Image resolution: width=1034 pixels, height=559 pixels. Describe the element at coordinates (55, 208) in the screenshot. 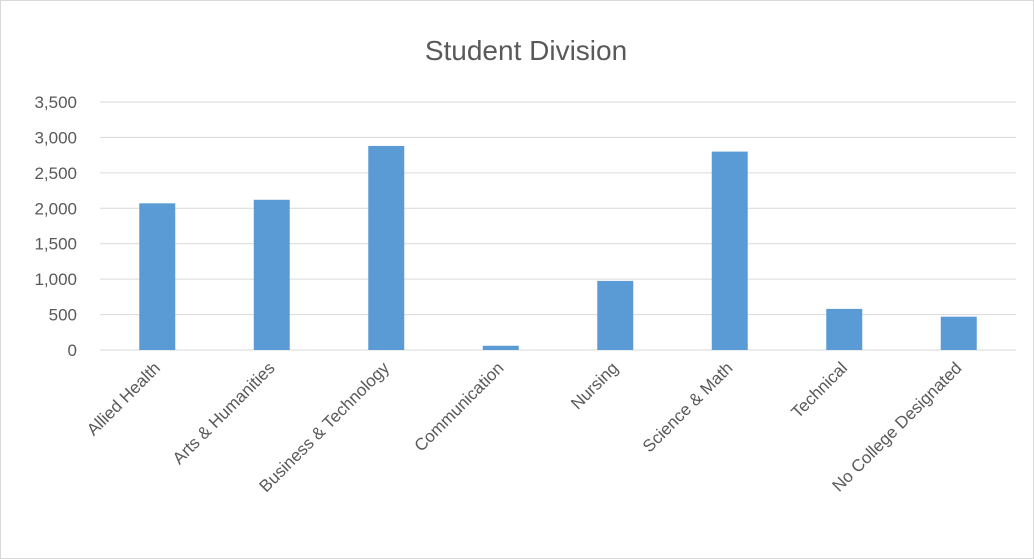

I see `y-tick-label: 2,000` at that location.